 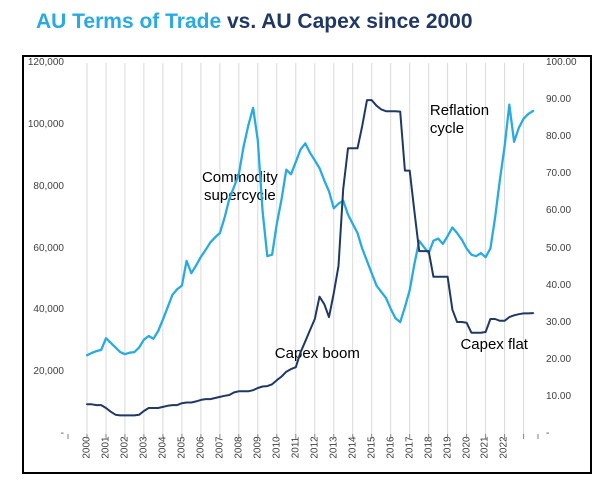 I want to click on x-axis-year-label: 2022, so click(x=505, y=447).